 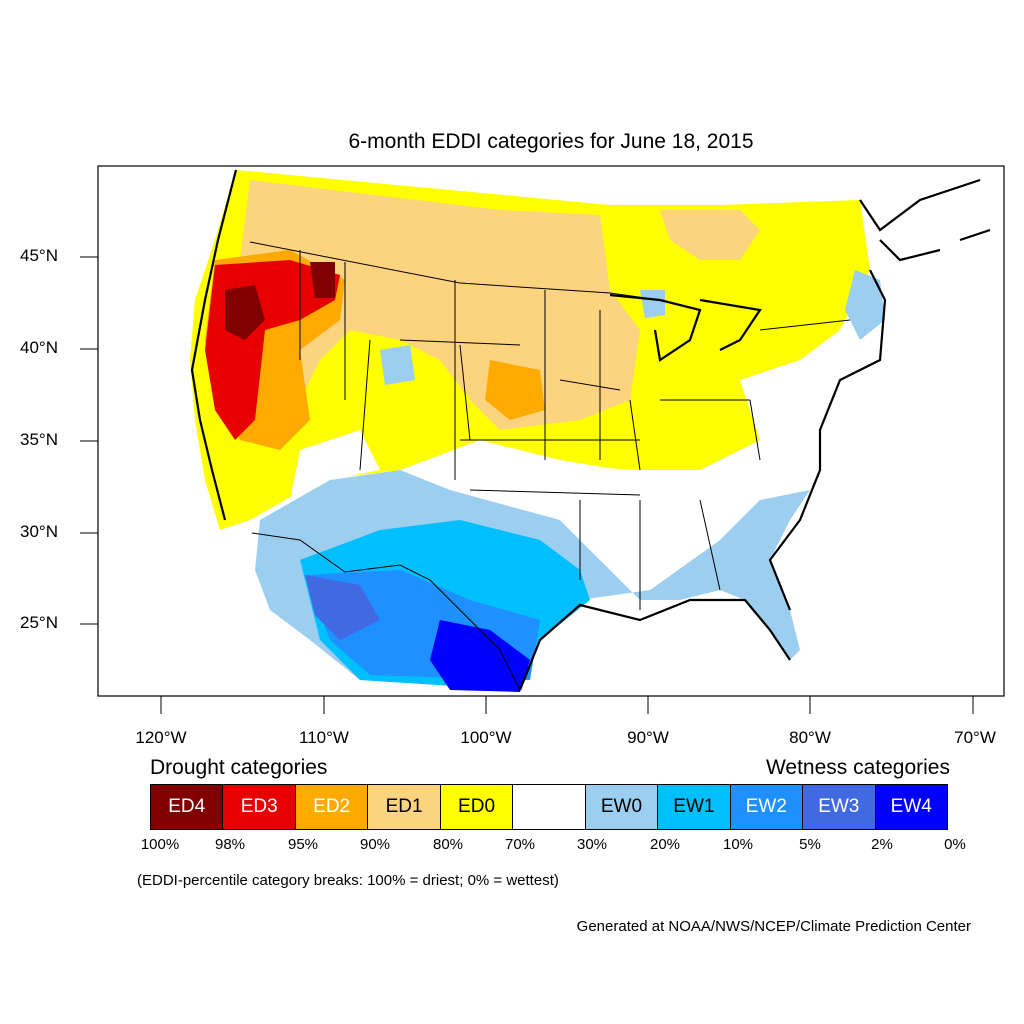 What do you see at coordinates (515, 390) in the screenshot?
I see `ed2-region-mid` at bounding box center [515, 390].